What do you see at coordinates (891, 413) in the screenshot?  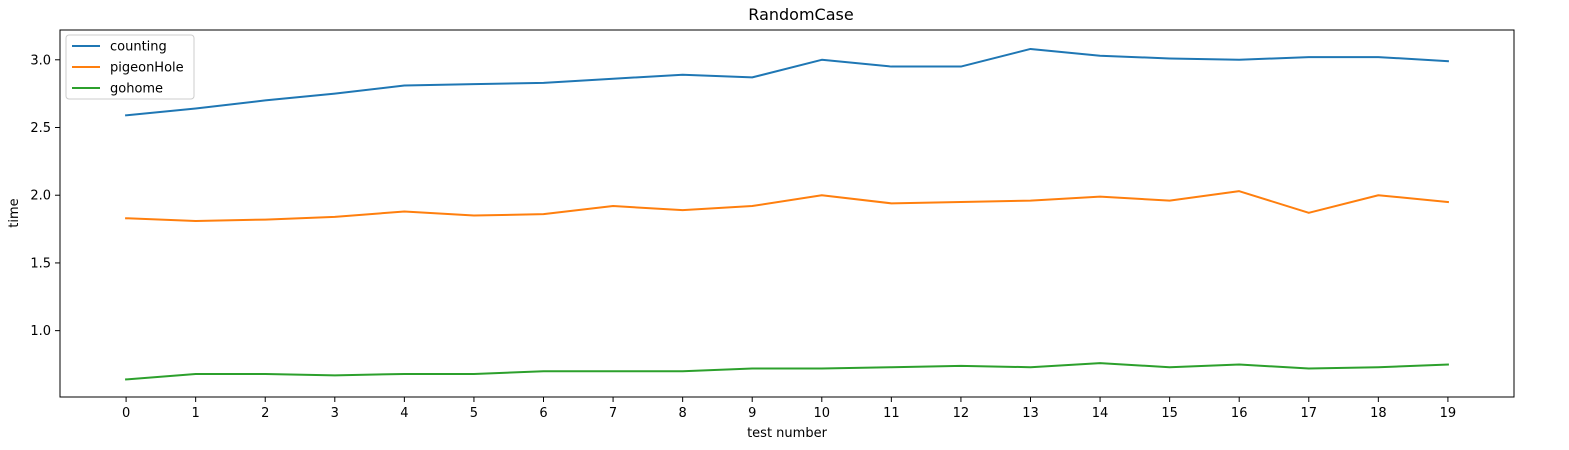 I see `x-tick-label: 11` at bounding box center [891, 413].